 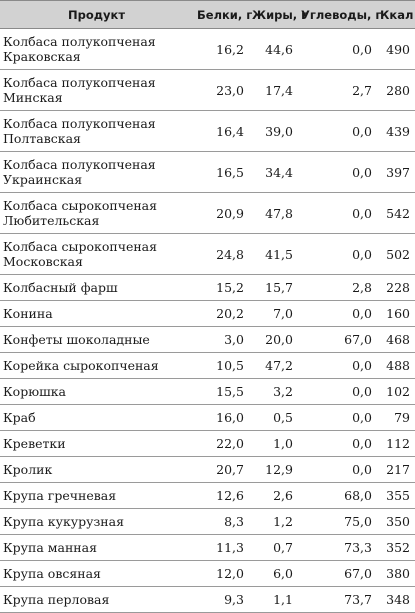 What do you see at coordinates (220, 547) in the screenshot?
I see `cell-protein: 11,3` at bounding box center [220, 547].